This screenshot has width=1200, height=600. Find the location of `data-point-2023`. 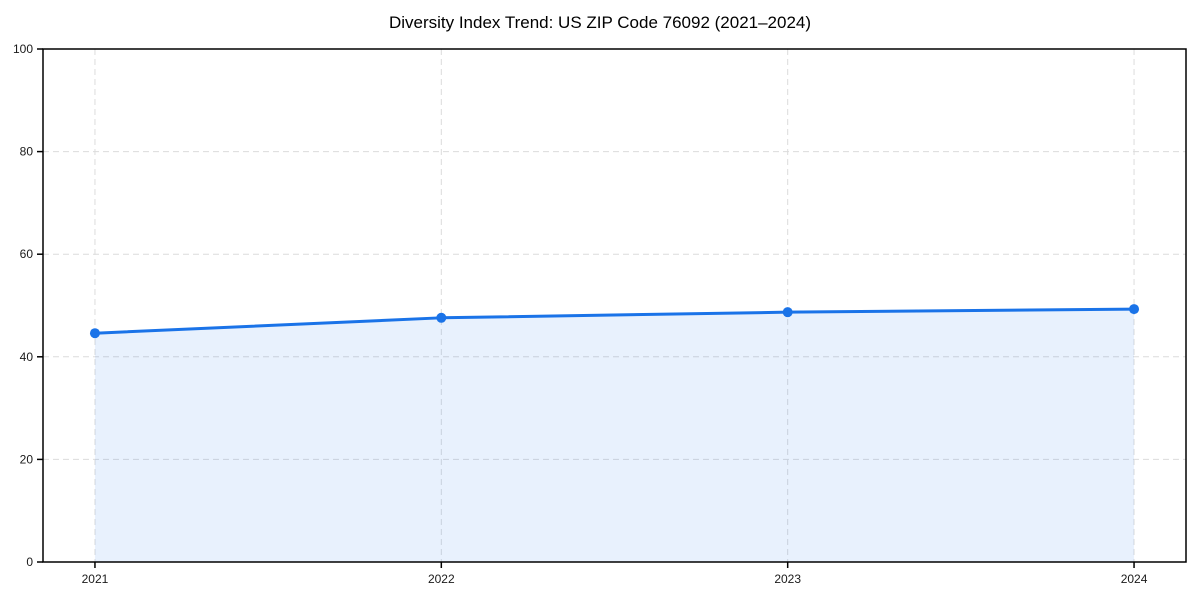

data-point-2023 is located at coordinates (787, 312).